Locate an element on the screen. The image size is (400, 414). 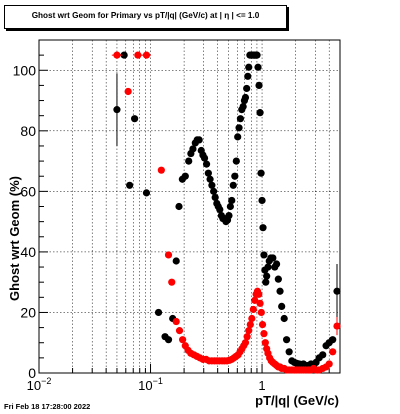
y-axis-title: Ghost wrt Geom (%) is located at coordinates (14, 238).